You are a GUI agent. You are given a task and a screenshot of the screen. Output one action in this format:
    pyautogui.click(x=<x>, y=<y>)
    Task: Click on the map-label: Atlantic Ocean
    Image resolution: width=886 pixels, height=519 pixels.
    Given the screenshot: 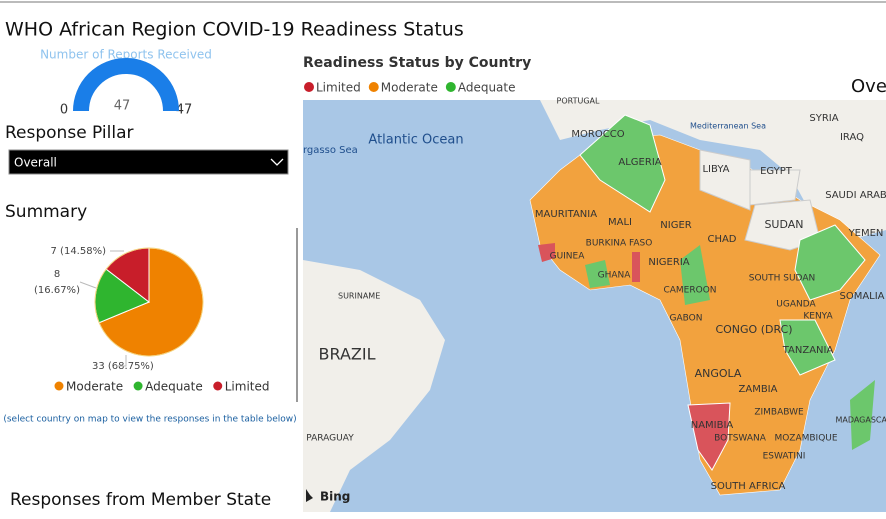 What is the action you would take?
    pyautogui.click(x=415, y=140)
    